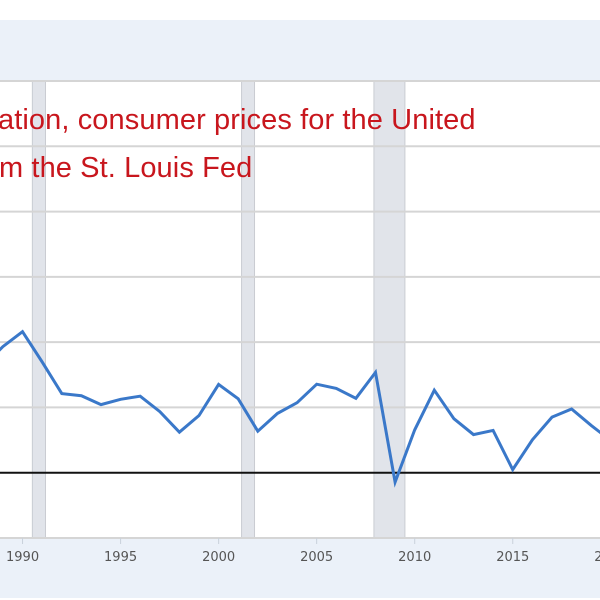 The height and width of the screenshot is (600, 600). Describe the element at coordinates (597, 557) in the screenshot. I see `x-tick-label: 2020` at that location.